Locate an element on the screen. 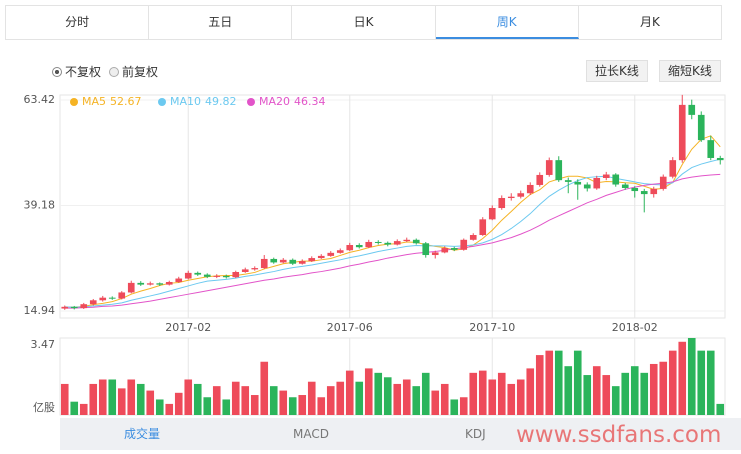 The width and height of the screenshot is (741, 454). tab: 周K is located at coordinates (507, 22).